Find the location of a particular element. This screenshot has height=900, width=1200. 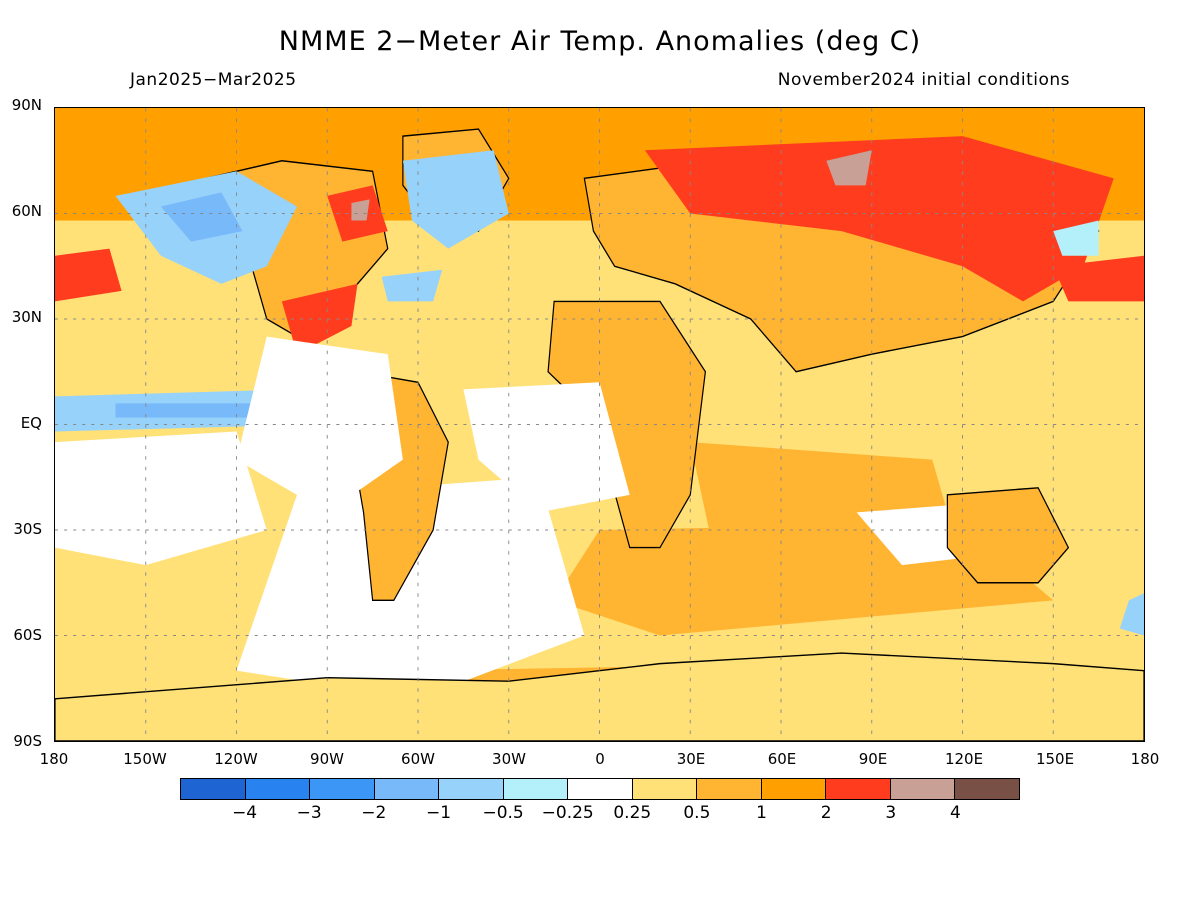

pacific-cool-white is located at coordinates (410, 588).